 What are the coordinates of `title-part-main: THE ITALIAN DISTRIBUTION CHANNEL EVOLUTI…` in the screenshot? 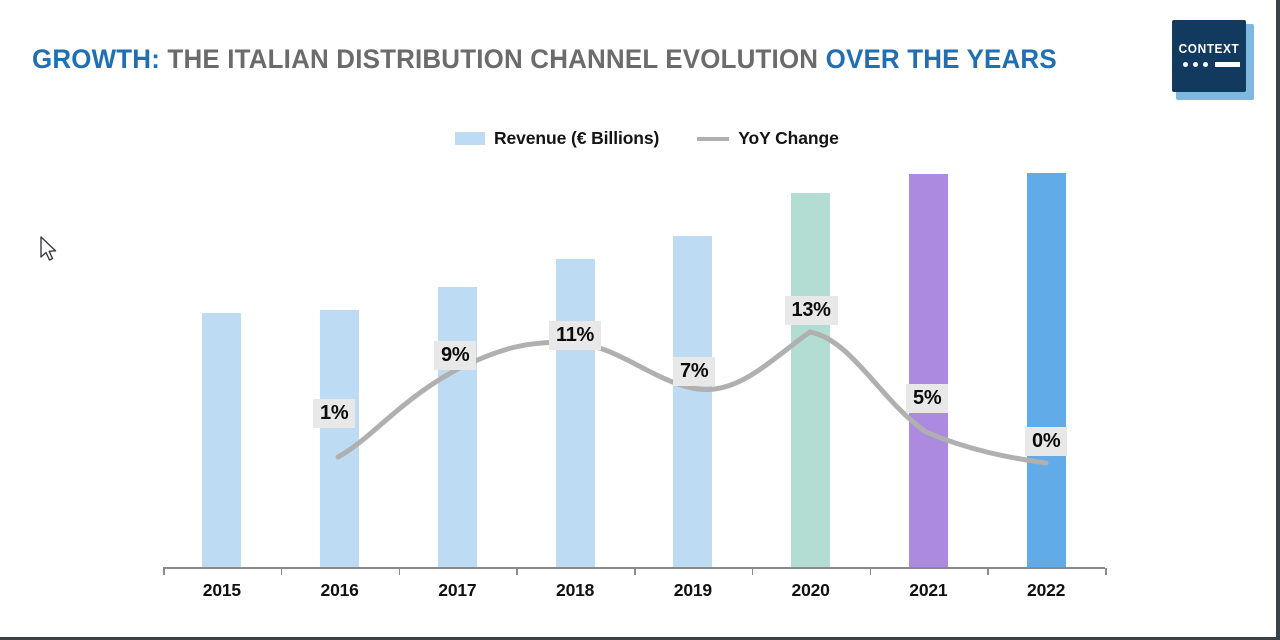 It's located at (493, 59).